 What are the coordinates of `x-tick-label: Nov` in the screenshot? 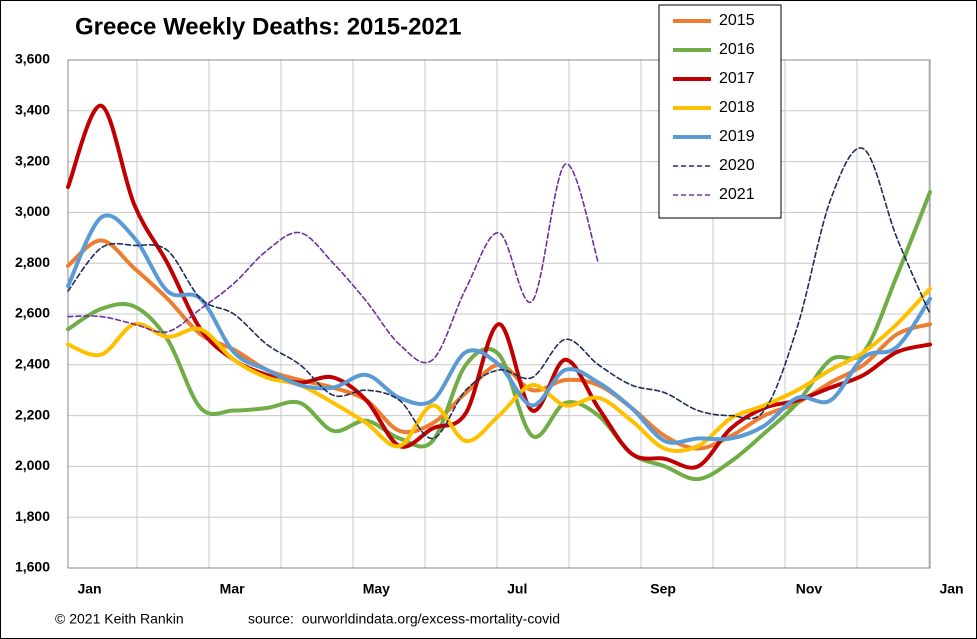 It's located at (809, 589).